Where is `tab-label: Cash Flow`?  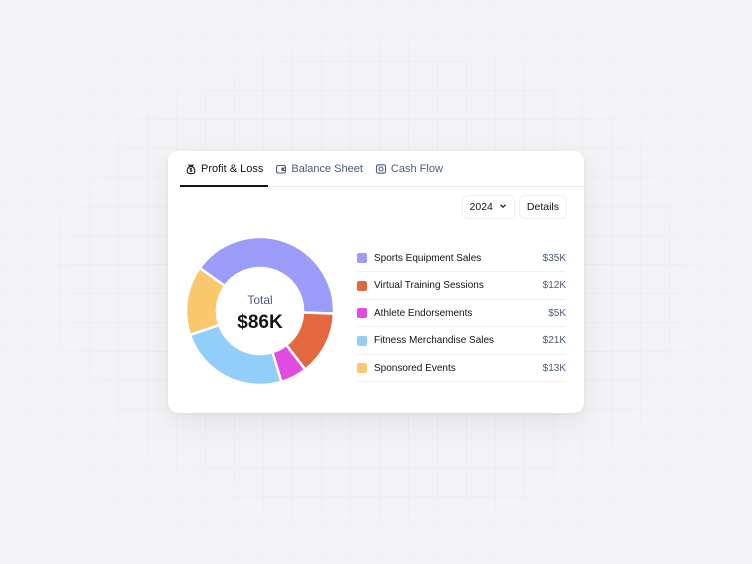 tab-label: Cash Flow is located at coordinates (416, 168).